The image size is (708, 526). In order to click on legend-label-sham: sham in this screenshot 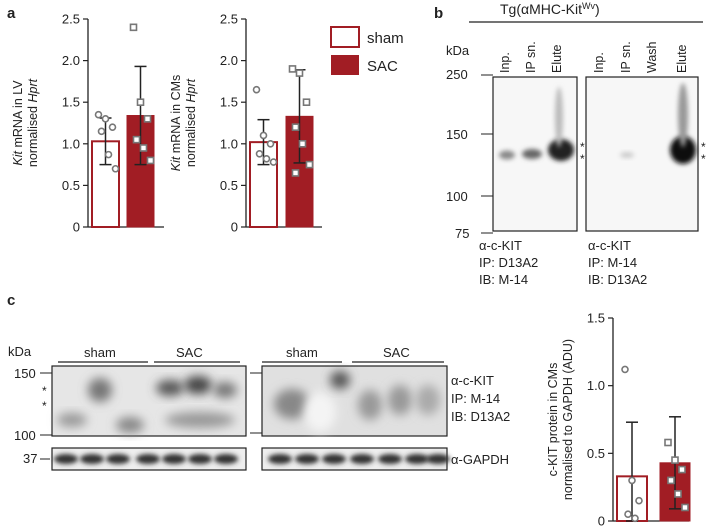, I will do `click(385, 38)`.